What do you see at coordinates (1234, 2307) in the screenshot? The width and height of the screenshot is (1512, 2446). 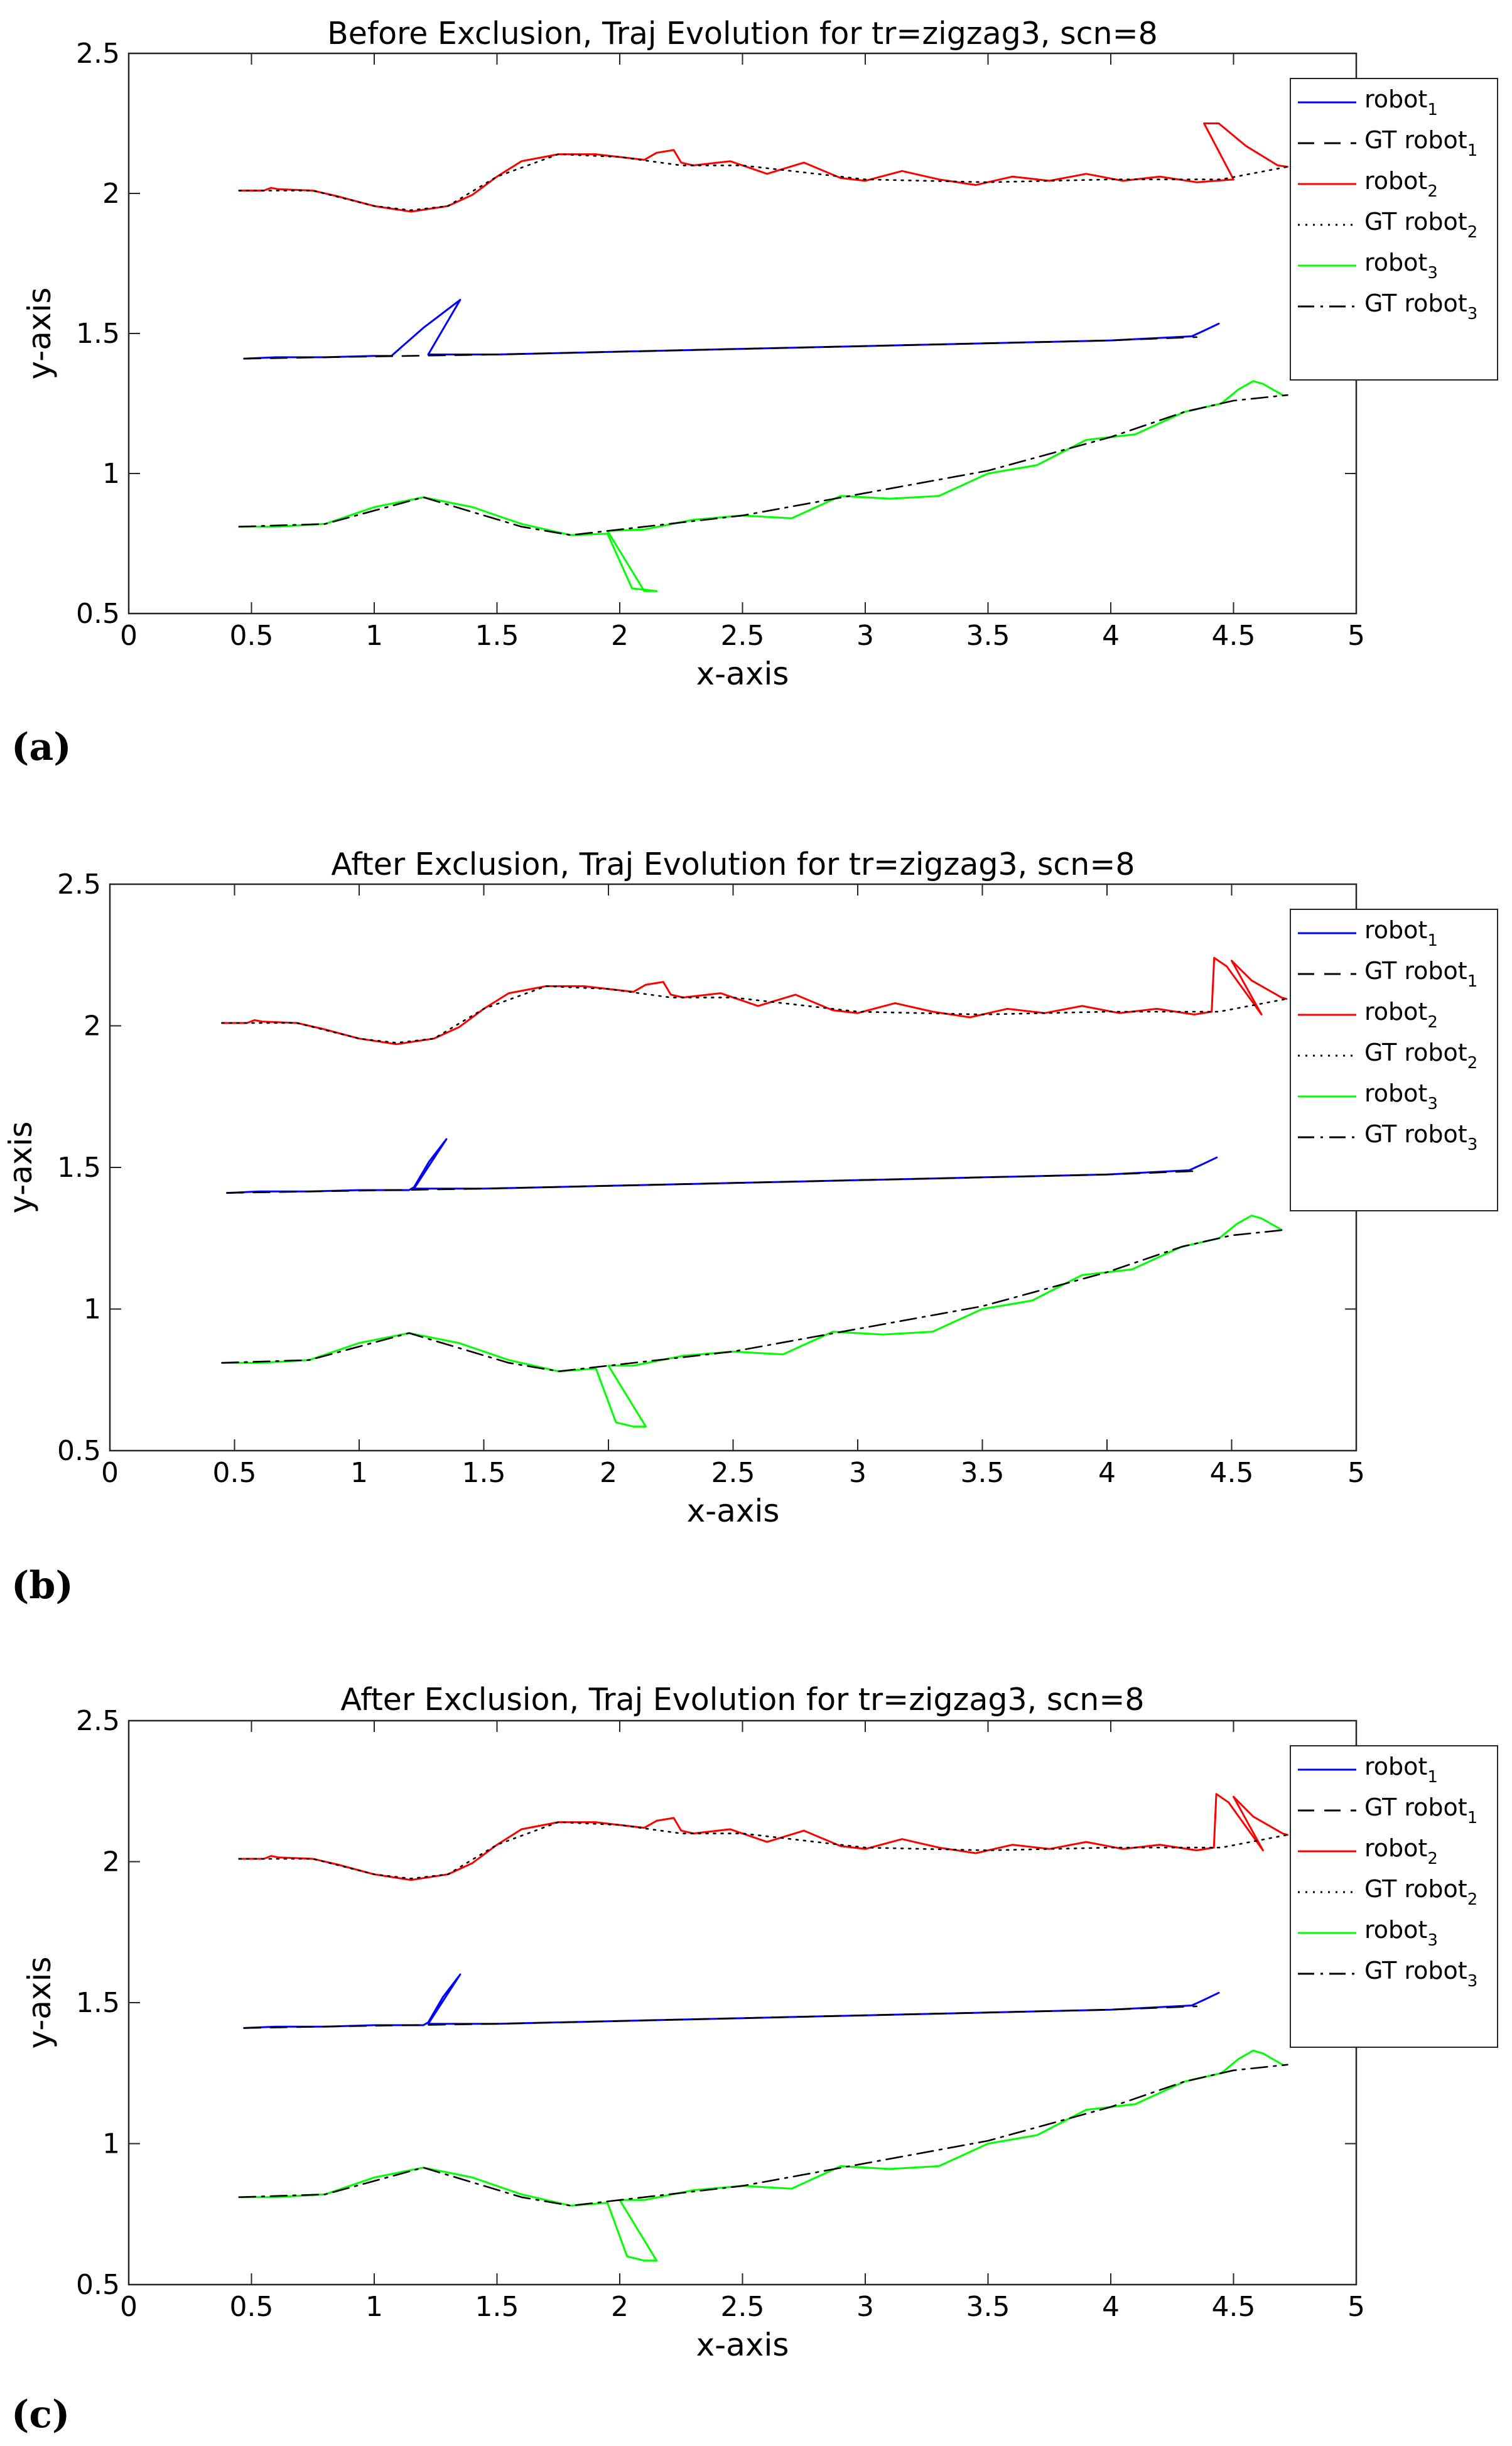 I see `x-tick-label: 4.5` at bounding box center [1234, 2307].